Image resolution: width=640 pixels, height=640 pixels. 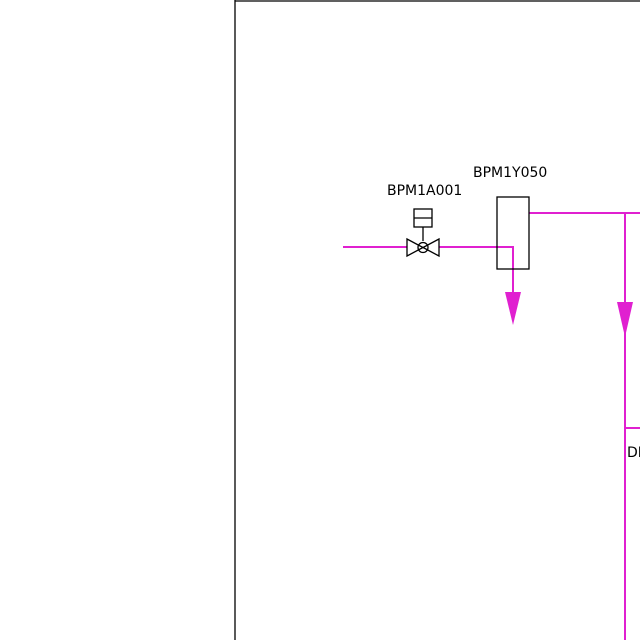 I want to click on drain-branch-pipe, so click(x=505, y=270).